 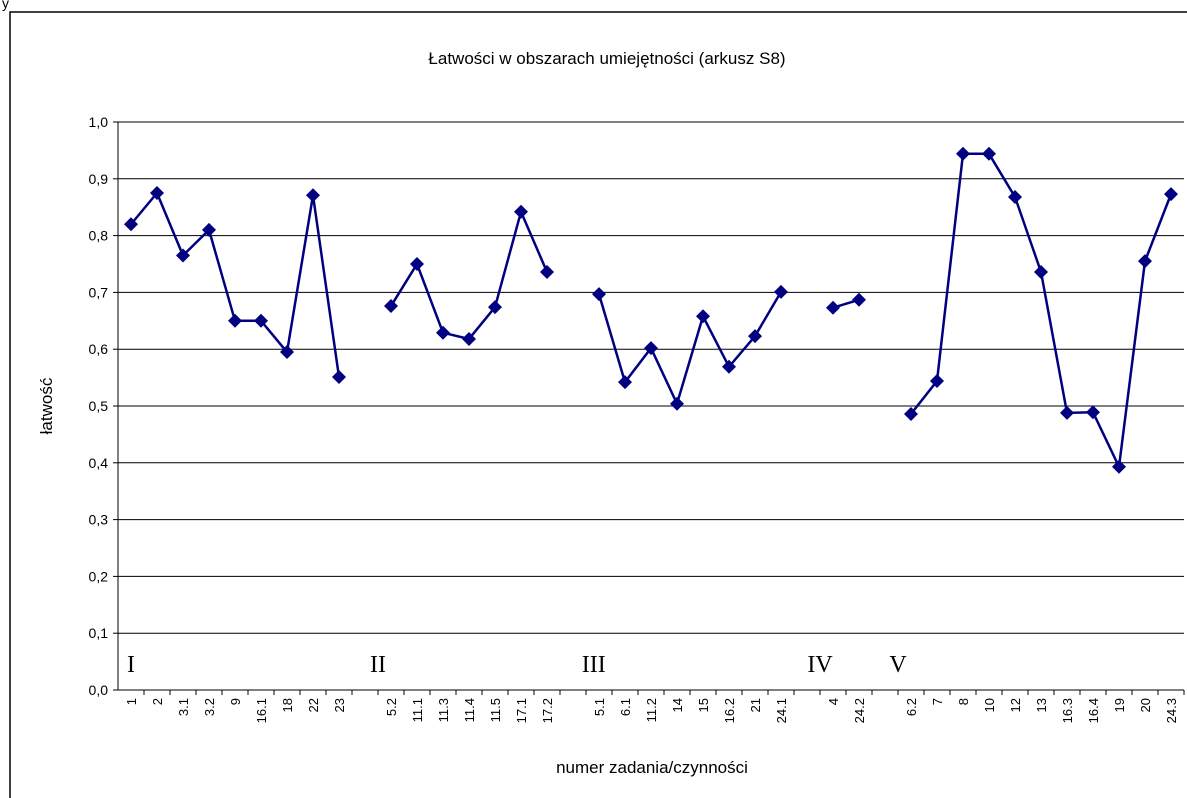 I want to click on group-label: IV, so click(x=820, y=665).